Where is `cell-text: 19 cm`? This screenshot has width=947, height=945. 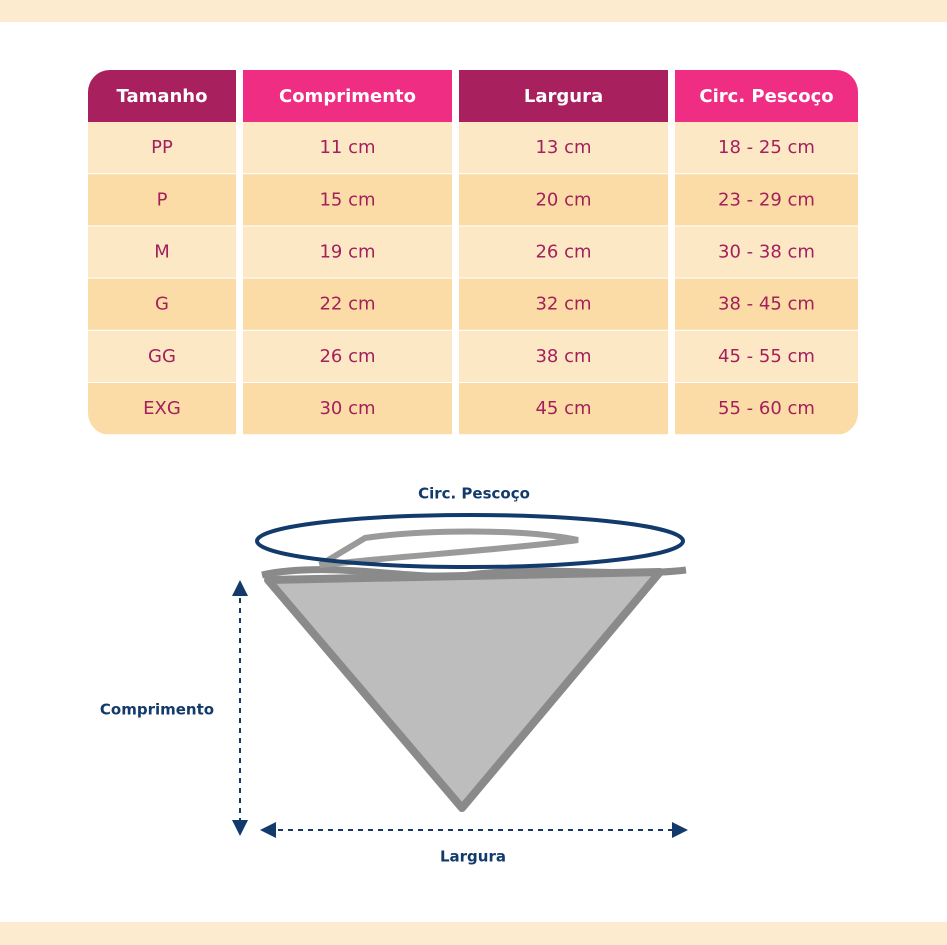 cell-text: 19 cm is located at coordinates (347, 252).